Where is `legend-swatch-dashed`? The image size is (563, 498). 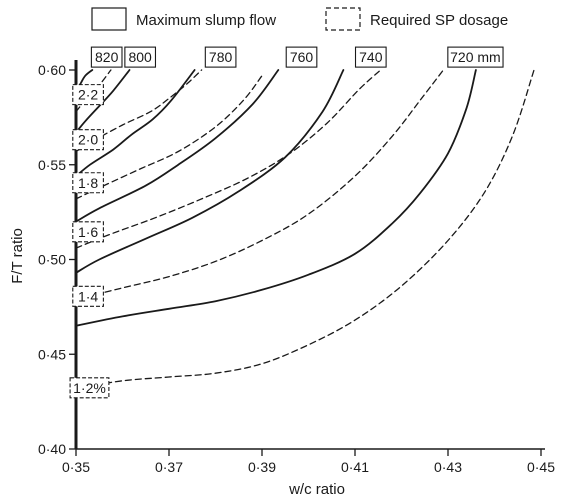 legend-swatch-dashed is located at coordinates (343, 19).